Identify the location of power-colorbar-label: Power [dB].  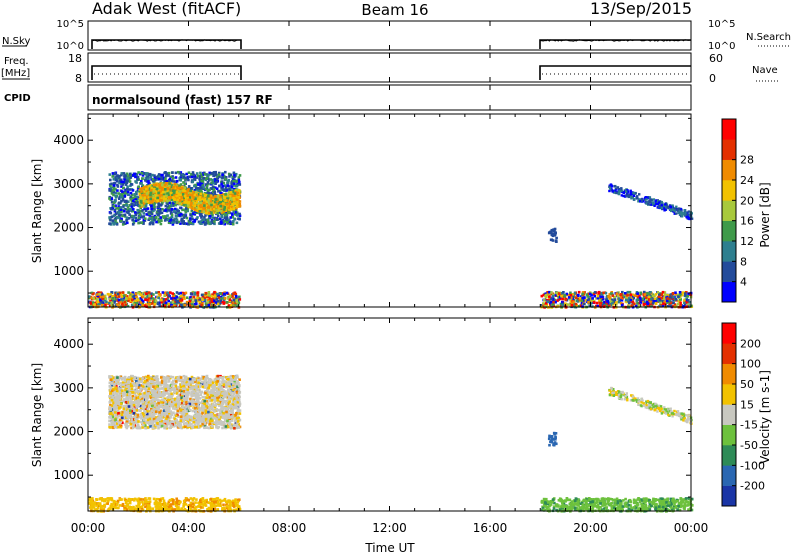
(765, 214).